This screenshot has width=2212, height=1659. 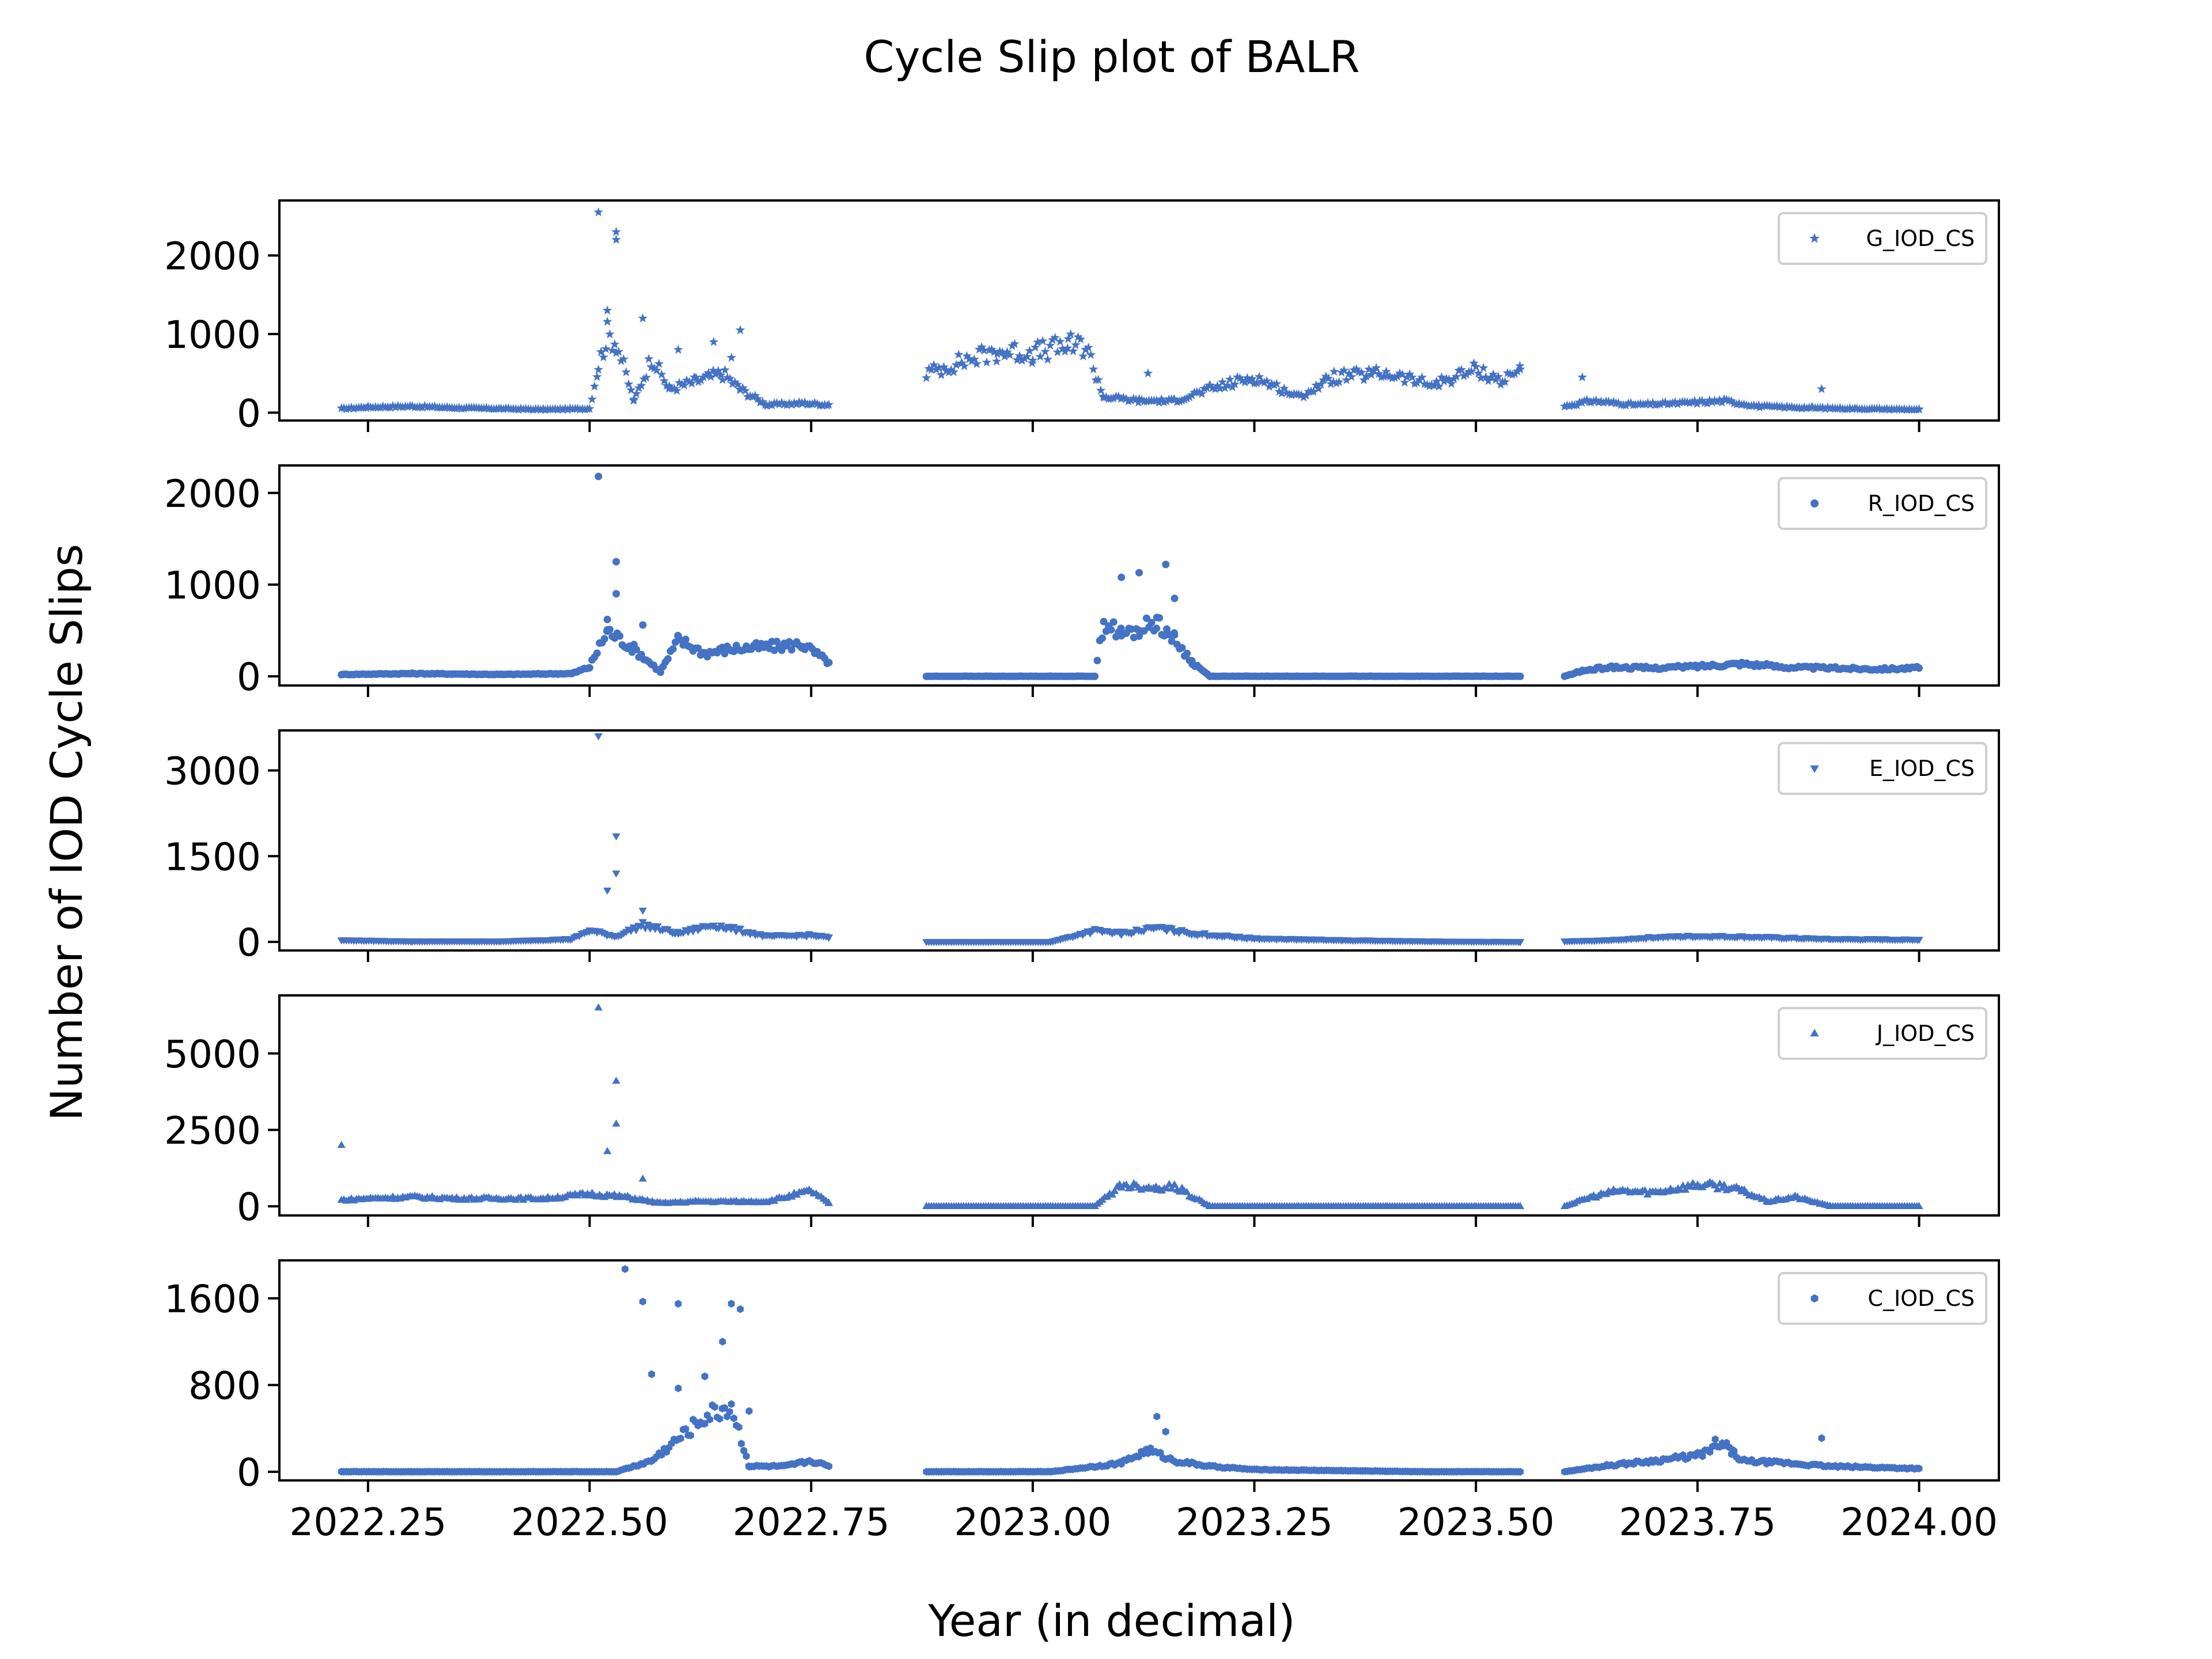 What do you see at coordinates (1254, 1522) in the screenshot?
I see `x-tick-label: 2023.25` at bounding box center [1254, 1522].